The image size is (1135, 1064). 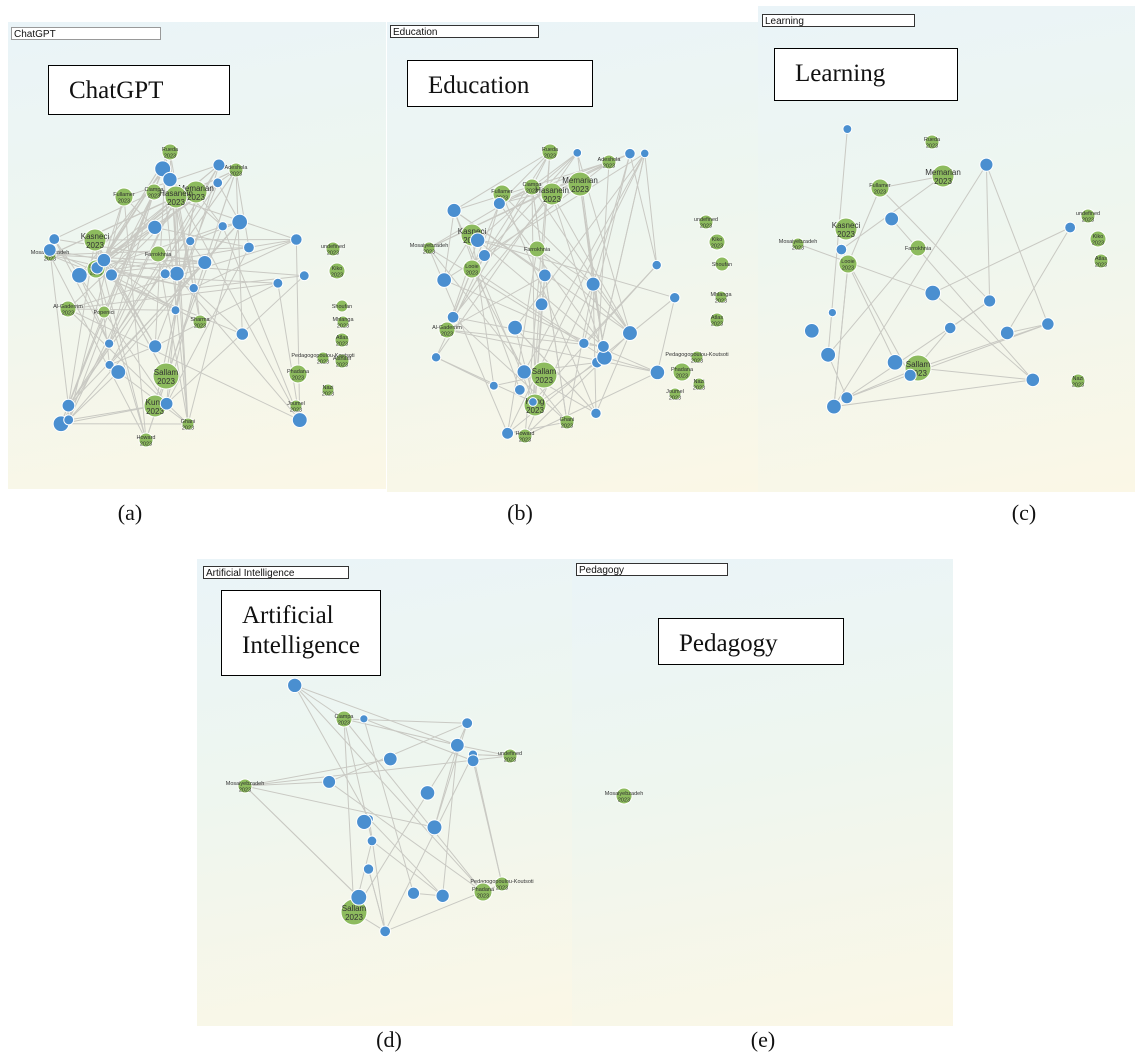 What do you see at coordinates (722, 264) in the screenshot?
I see `author-node: Shoufan` at bounding box center [722, 264].